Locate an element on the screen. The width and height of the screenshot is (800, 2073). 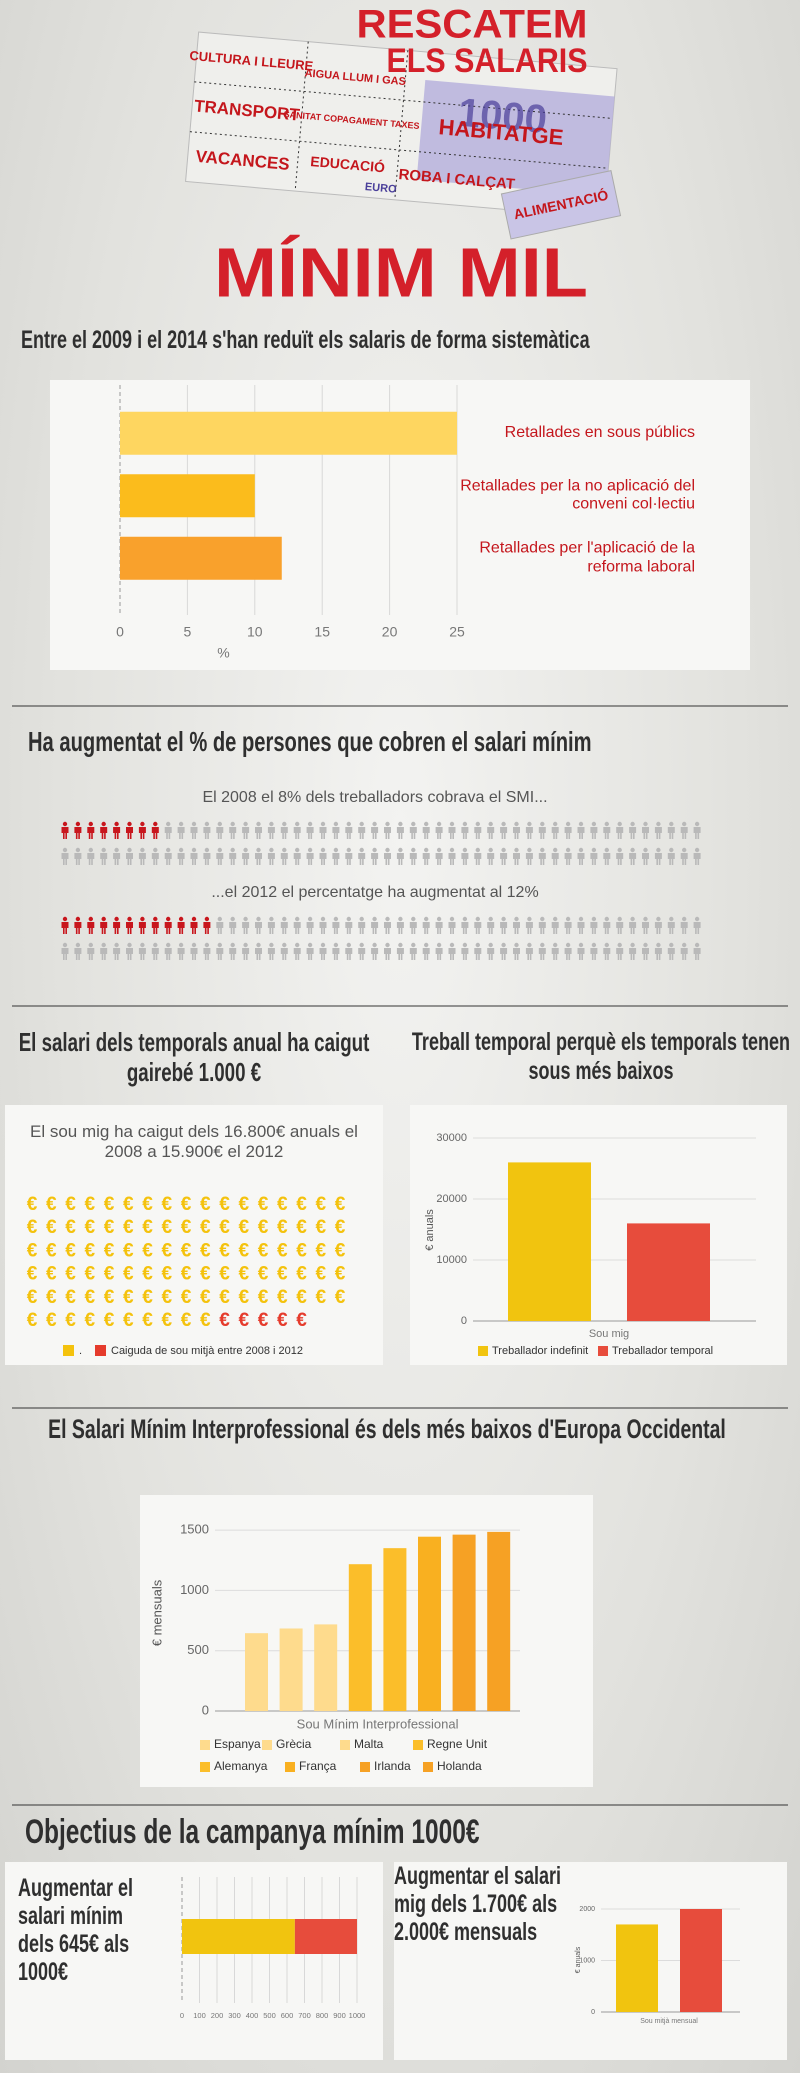
y-axis-label: € mensuals is located at coordinates (156, 1612).